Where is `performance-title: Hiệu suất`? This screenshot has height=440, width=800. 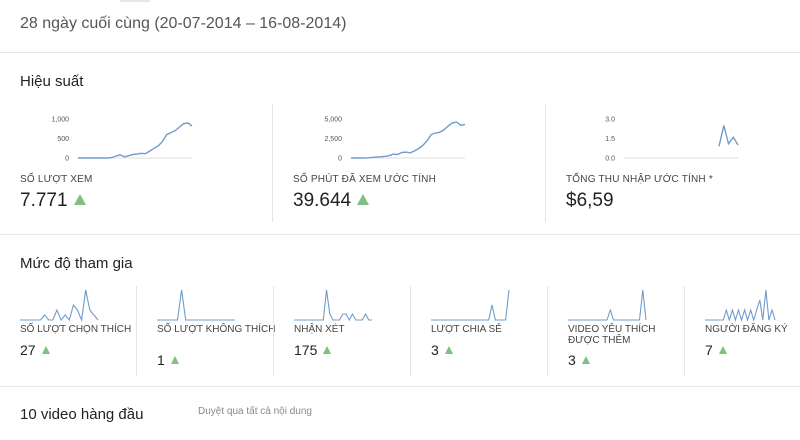
performance-title: Hiệu suất is located at coordinates (52, 81).